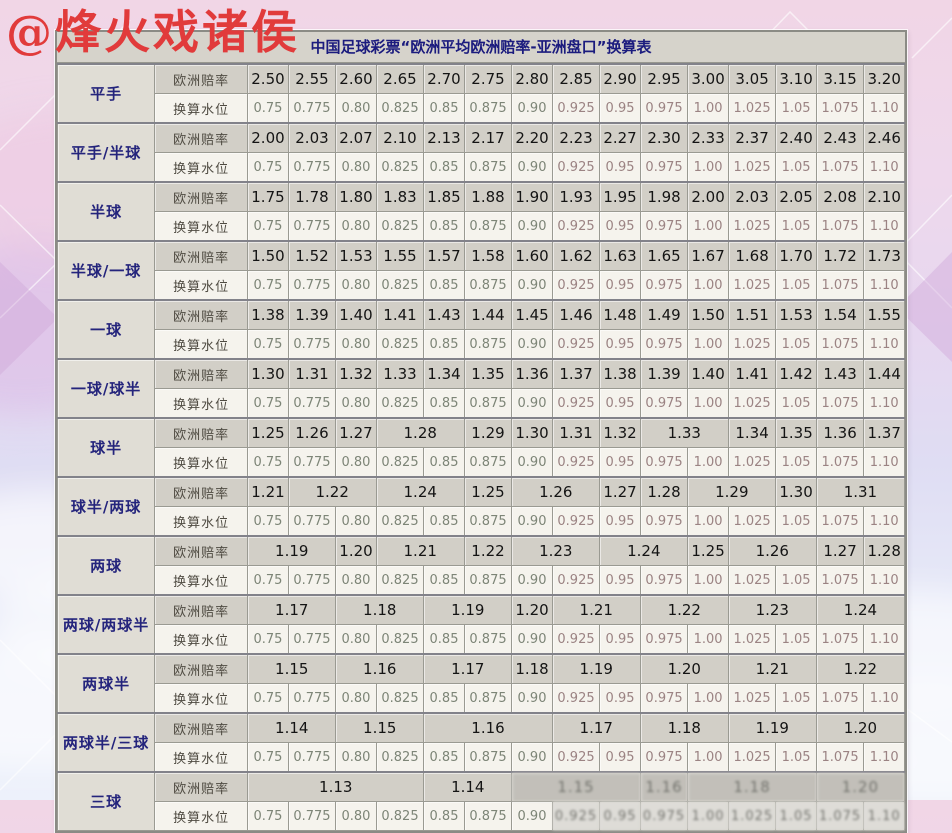 This screenshot has height=833, width=952. Describe the element at coordinates (400, 314) in the screenshot. I see `odds-value-cell: 1.41` at that location.